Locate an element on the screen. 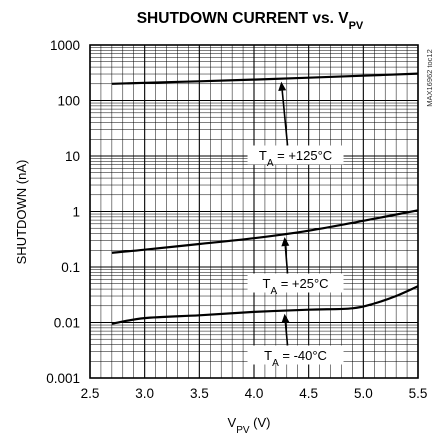  x-axis-label: VPV (V) is located at coordinates (249, 425).